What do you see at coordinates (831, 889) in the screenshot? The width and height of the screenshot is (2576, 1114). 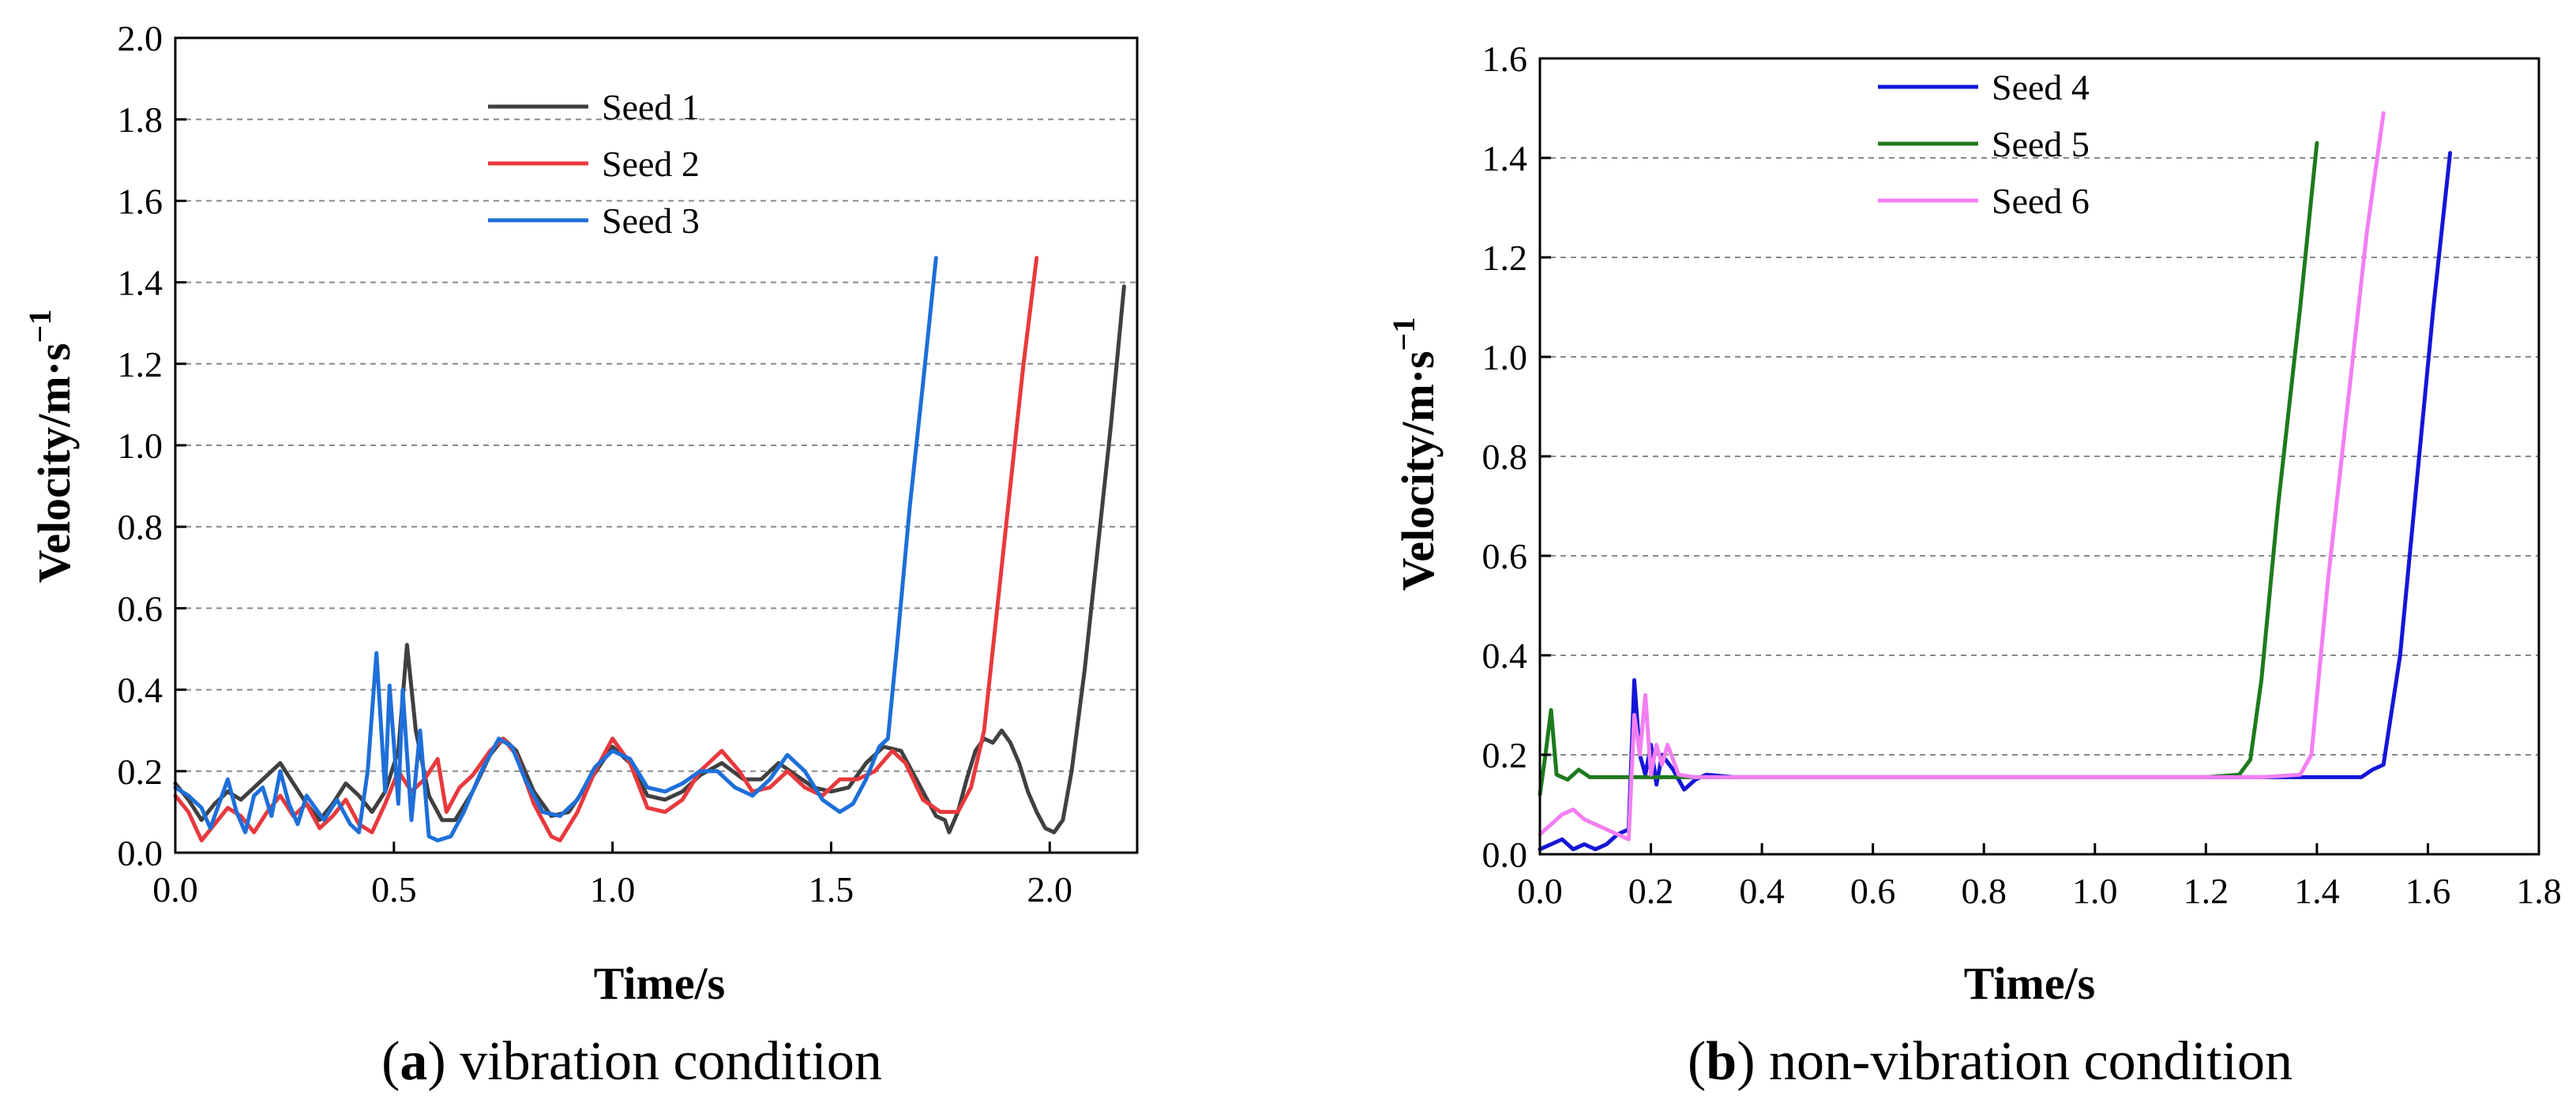 I see `x-tick-label: 1.5` at bounding box center [831, 889].